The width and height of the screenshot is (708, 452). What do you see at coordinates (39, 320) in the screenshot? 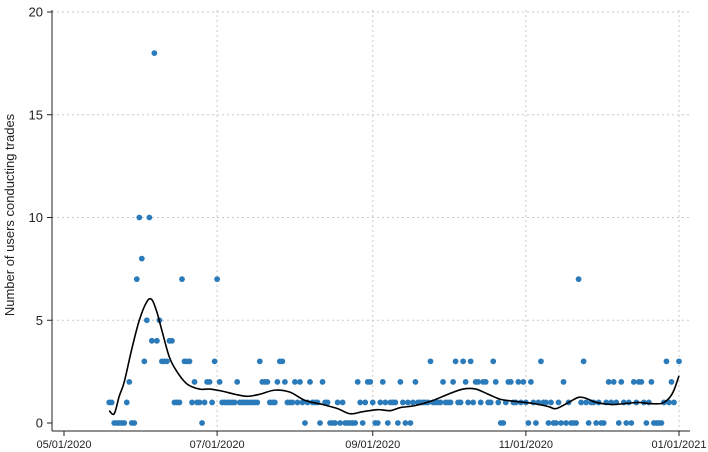
I see `y-tick-label: 5` at bounding box center [39, 320].